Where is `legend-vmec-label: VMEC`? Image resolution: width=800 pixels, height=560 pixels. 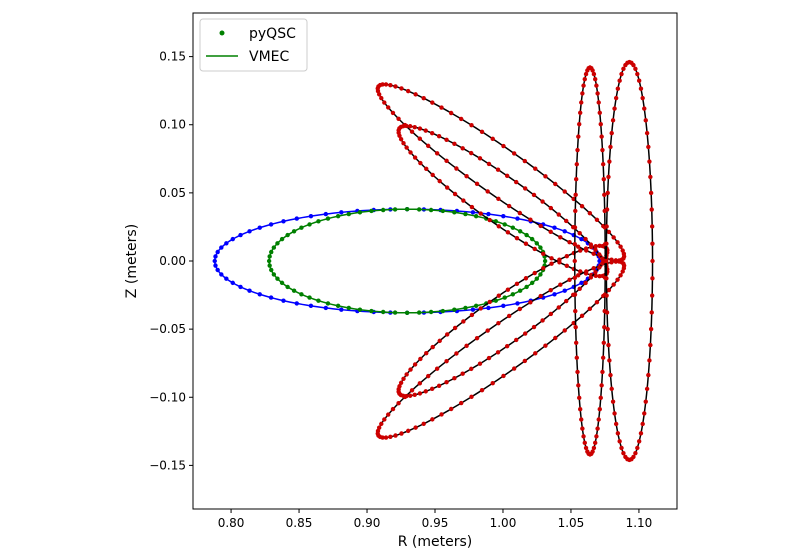 legend-vmec-label: VMEC is located at coordinates (269, 57).